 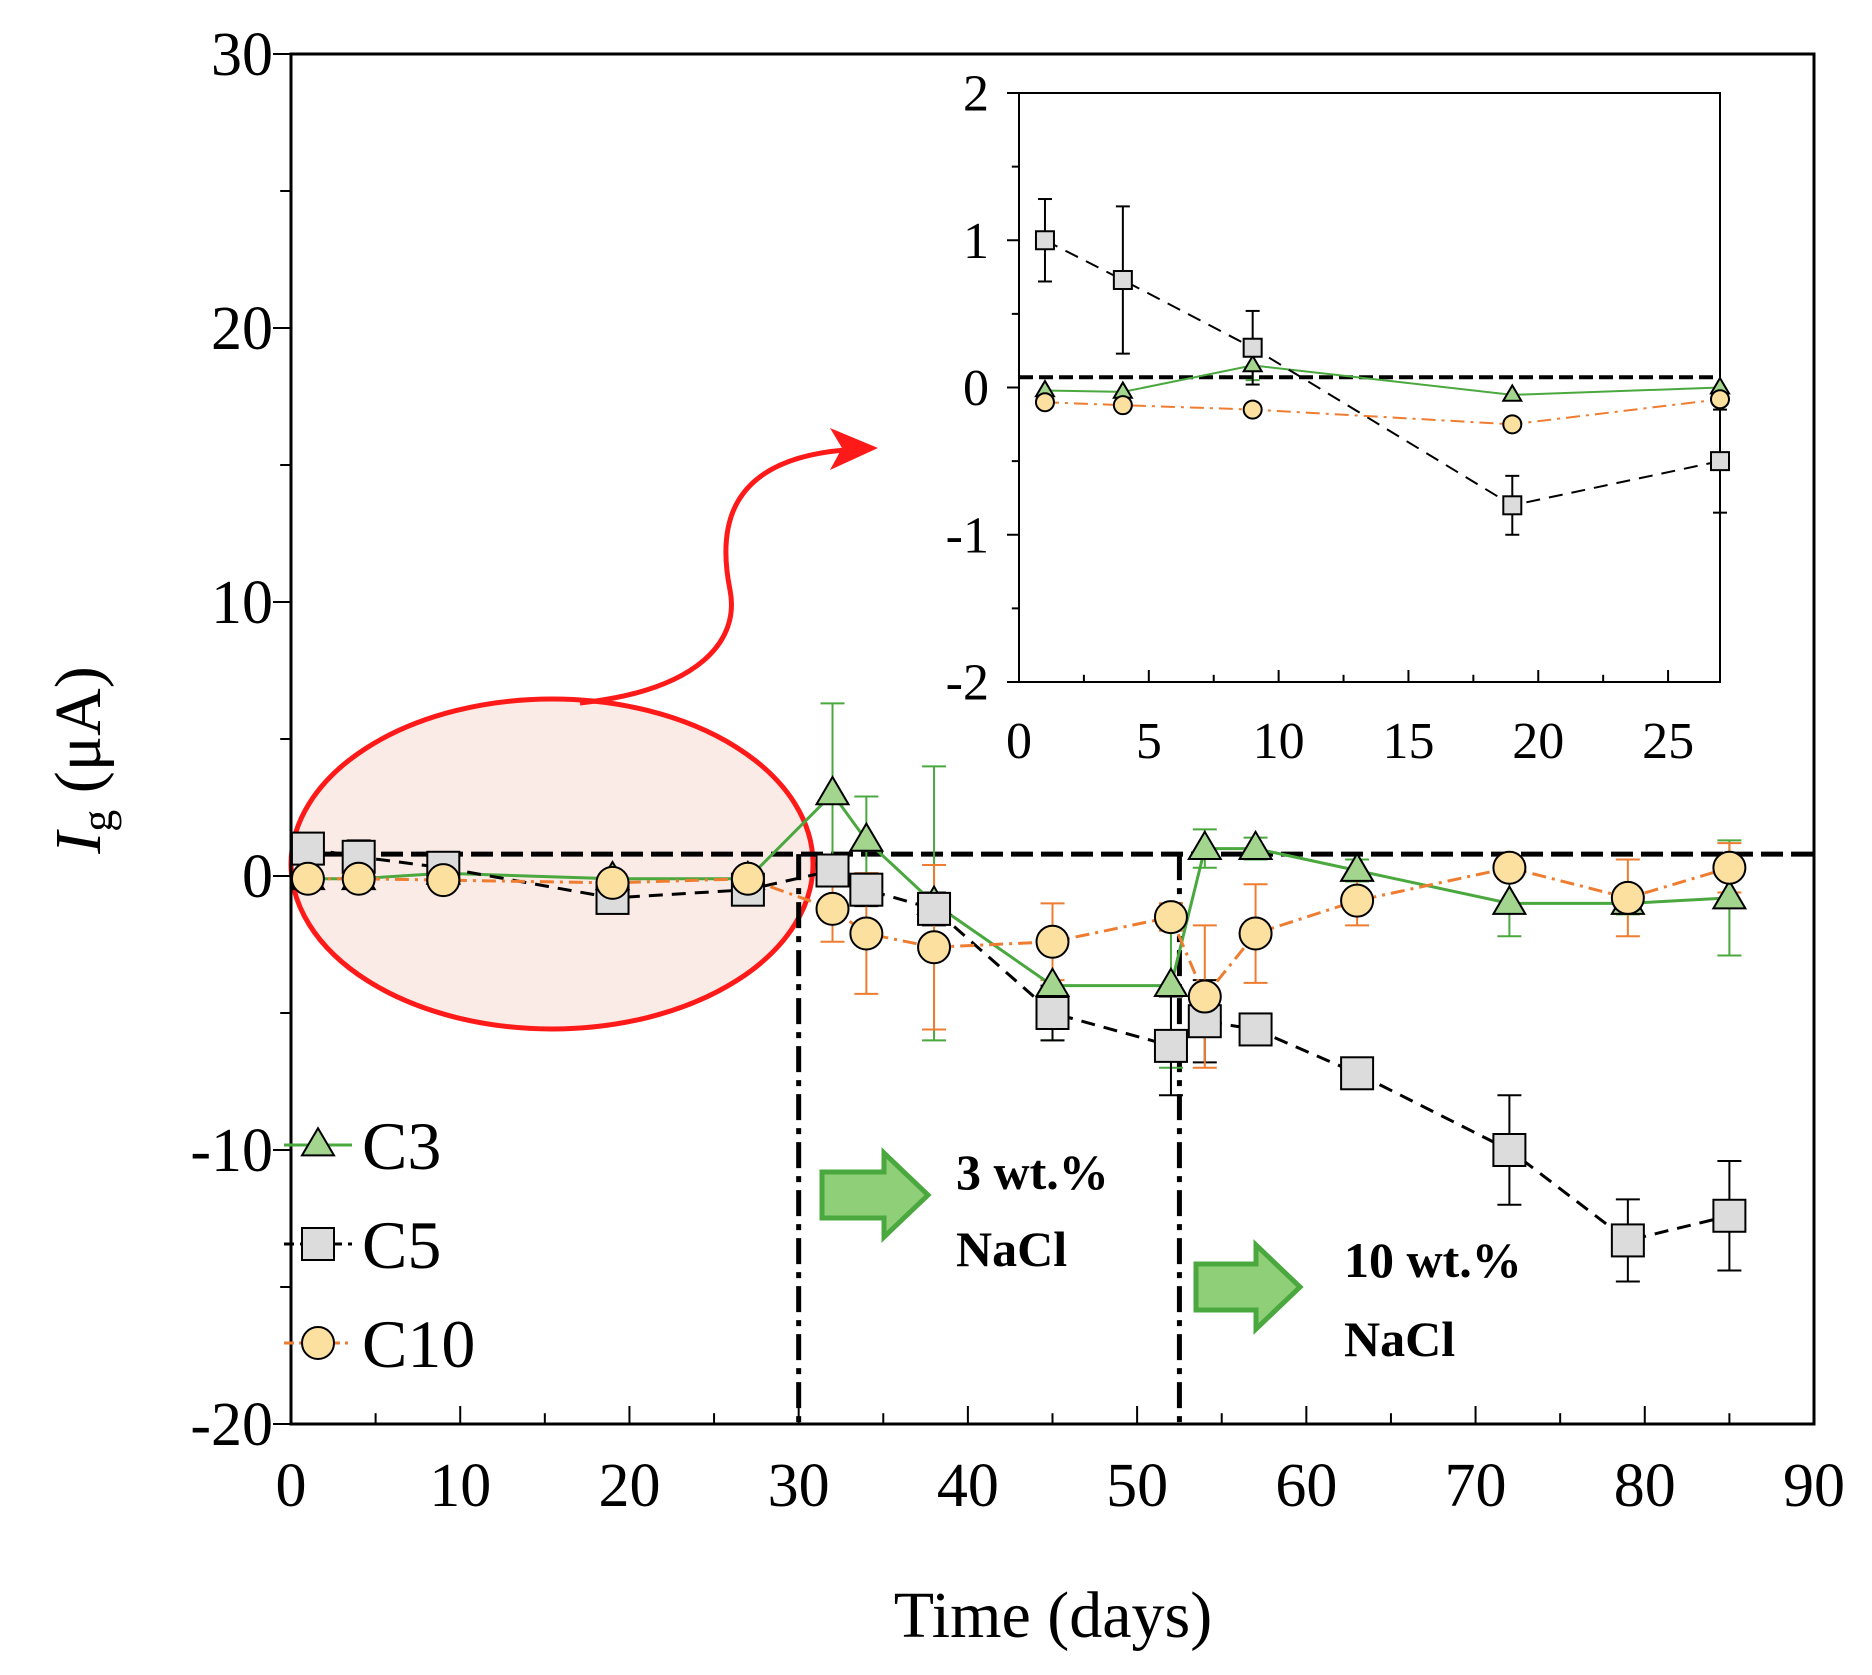 I want to click on inset-x-tick-label: 20, so click(x=1538, y=741).